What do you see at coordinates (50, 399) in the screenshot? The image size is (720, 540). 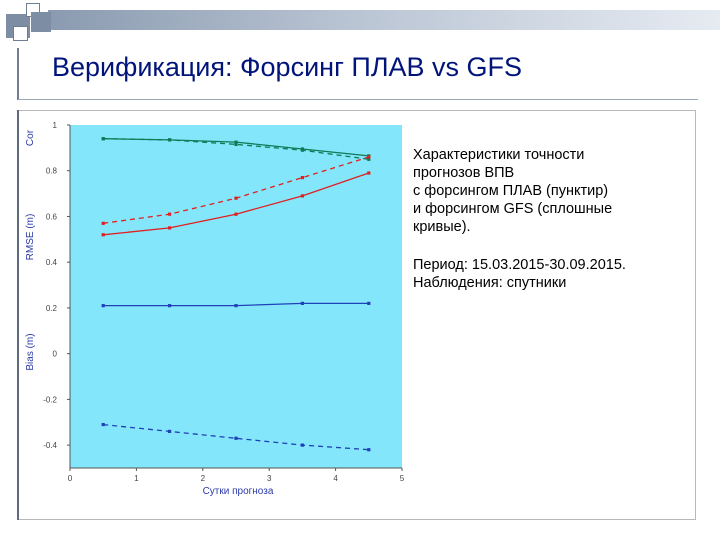 I see `y-tick-label: -0.2` at bounding box center [50, 399].